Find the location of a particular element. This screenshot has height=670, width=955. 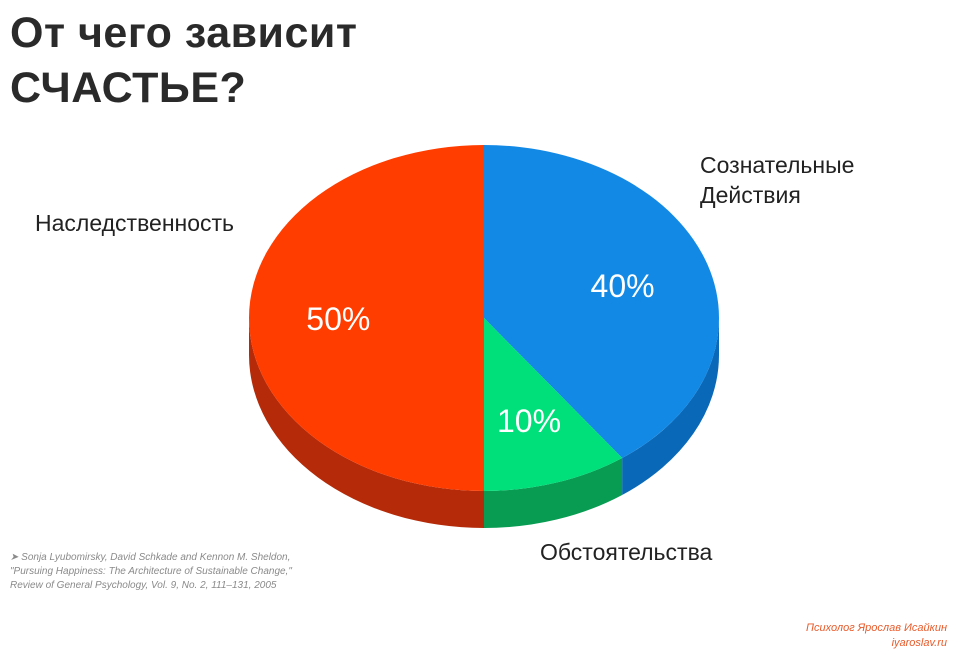

pie-slice-наследственность is located at coordinates (366, 318).